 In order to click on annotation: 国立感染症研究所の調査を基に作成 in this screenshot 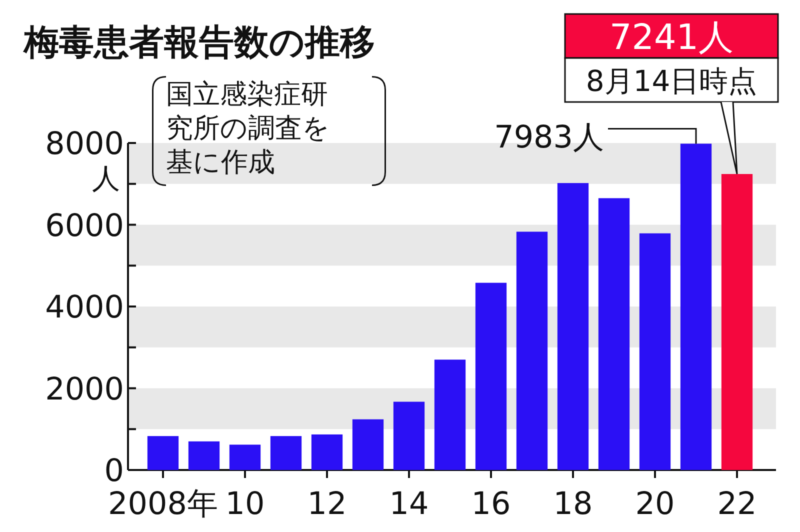, I will do `click(248, 128)`.